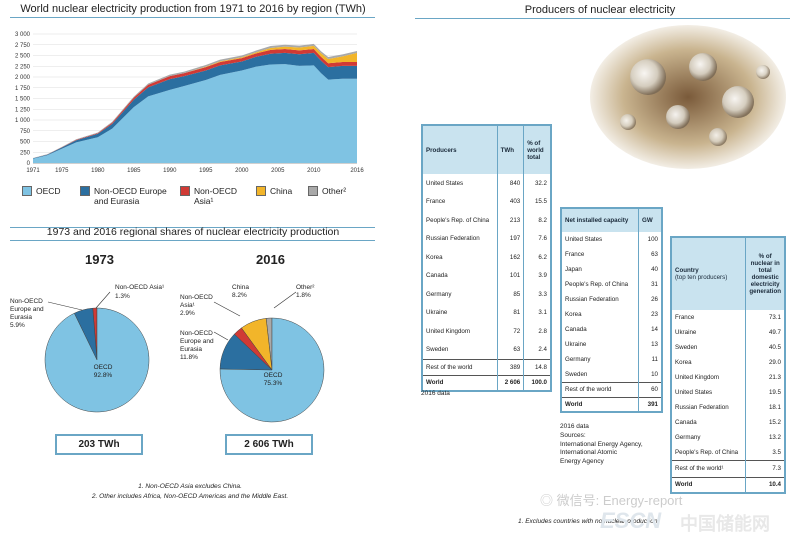  I want to click on right-title: Producers of nuclear electricity, so click(600, 10).